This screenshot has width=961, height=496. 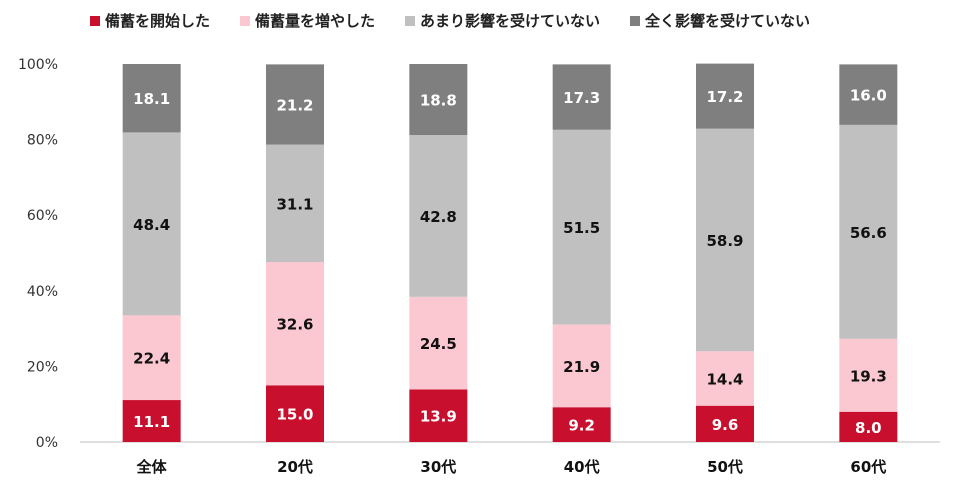 I want to click on data-label: 22.4, so click(x=151, y=359).